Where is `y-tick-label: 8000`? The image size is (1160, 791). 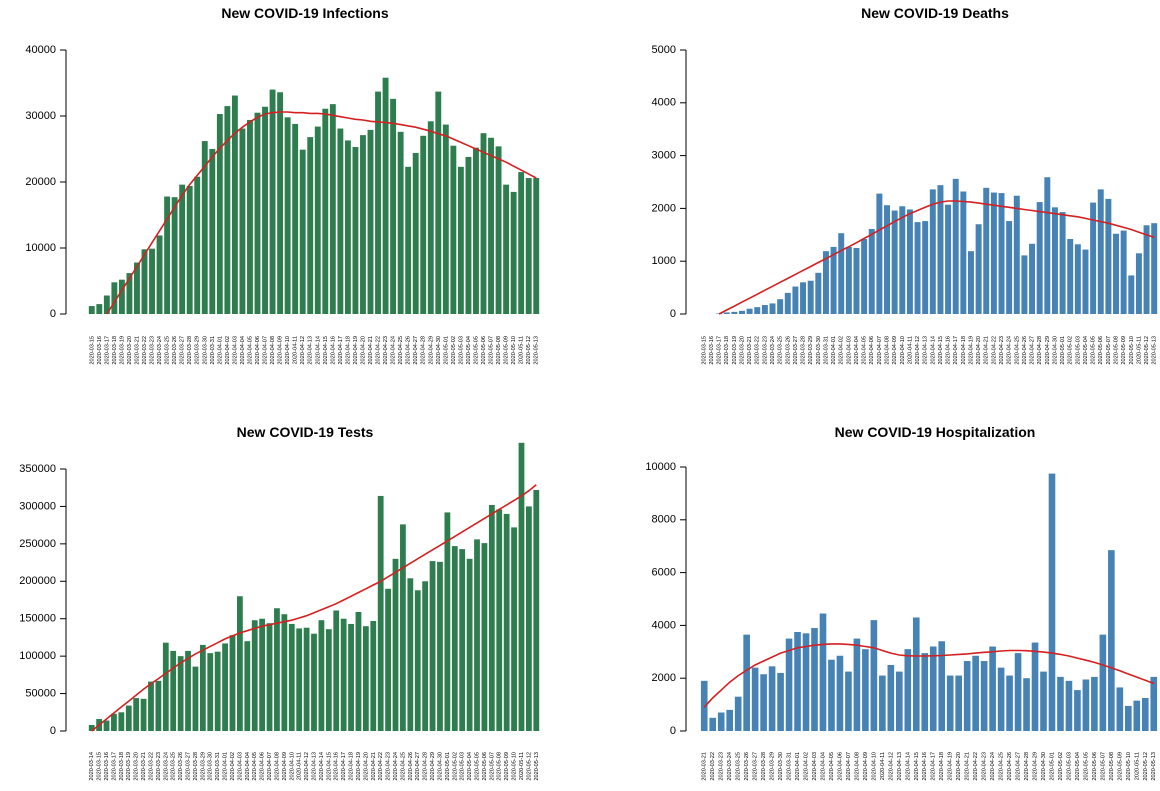 y-tick-label: 8000 is located at coordinates (664, 520).